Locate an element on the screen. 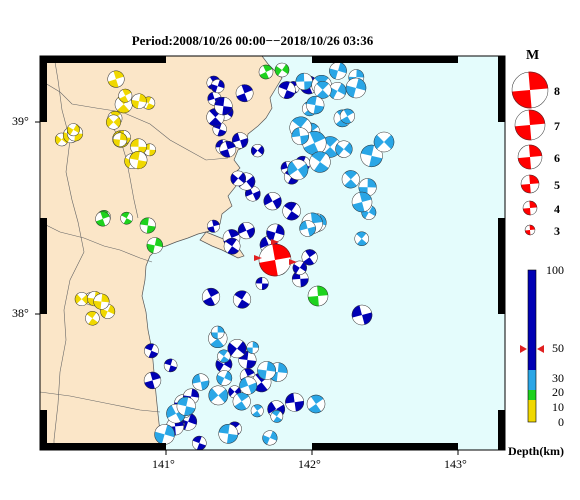 This screenshot has height=500, width=580. depth-tick-10: 10 is located at coordinates (558, 407).